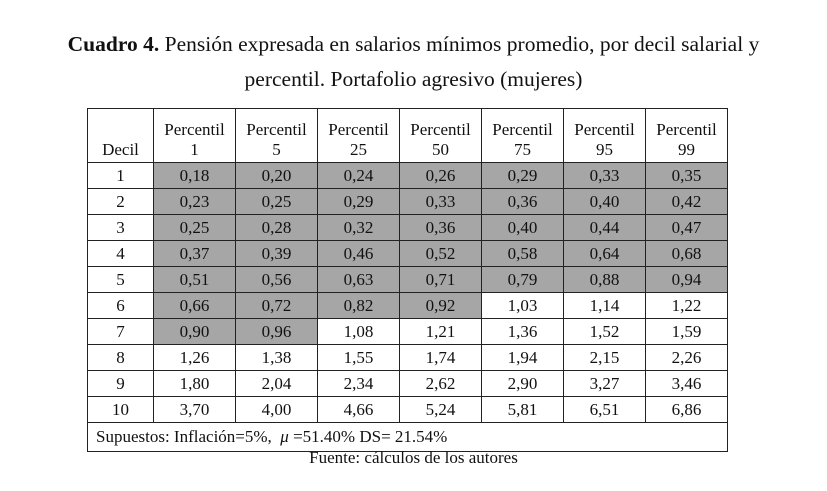 This screenshot has height=491, width=827. Describe the element at coordinates (522, 279) in the screenshot. I see `value-cell: 0,79` at that location.